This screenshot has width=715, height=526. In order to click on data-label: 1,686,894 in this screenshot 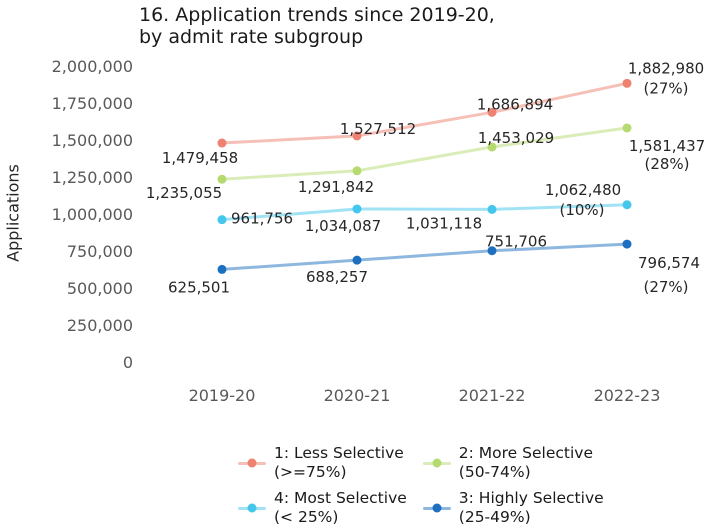, I will do `click(515, 104)`.